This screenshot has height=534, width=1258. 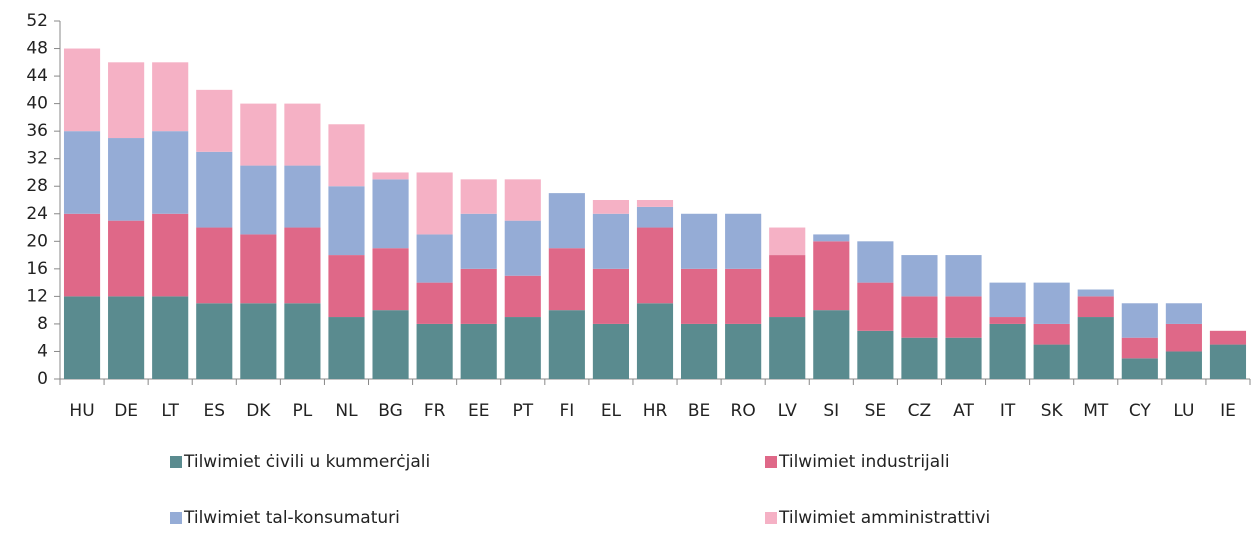 What do you see at coordinates (37, 104) in the screenshot?
I see `y-tick-label: 40` at bounding box center [37, 104].